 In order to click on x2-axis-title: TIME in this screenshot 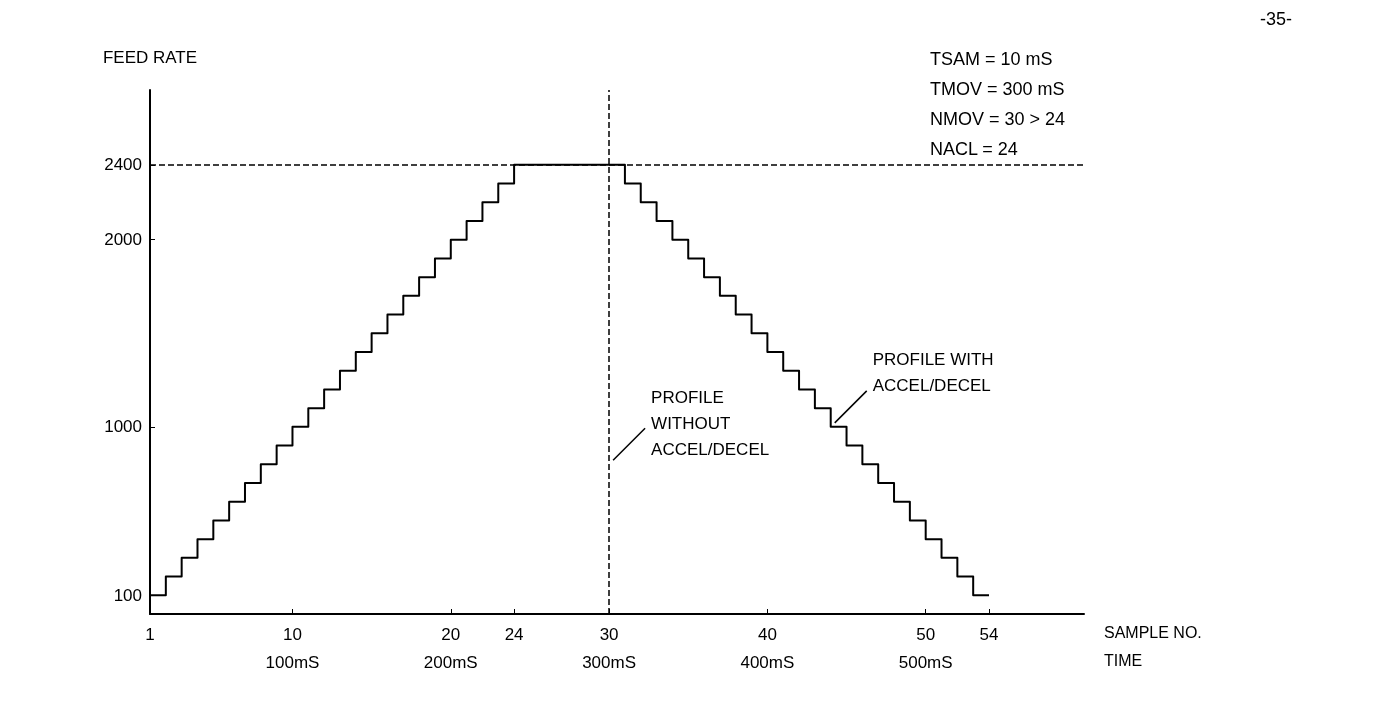, I will do `click(1123, 660)`.